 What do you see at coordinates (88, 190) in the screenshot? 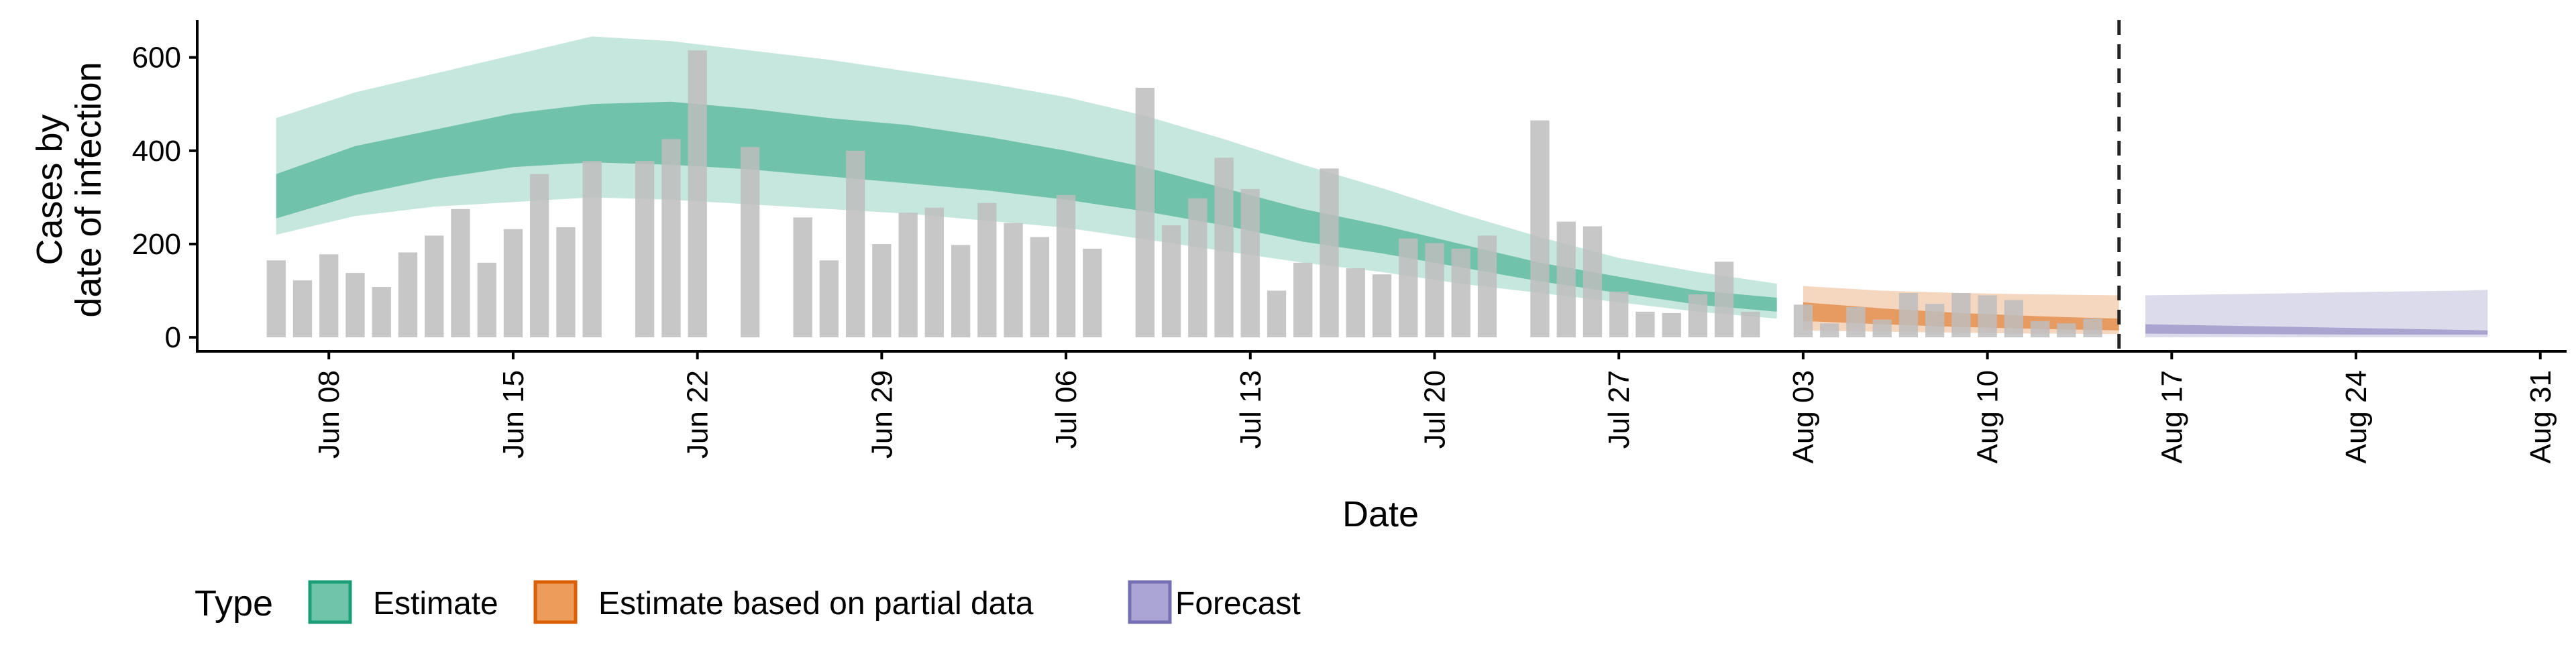
I see `y-axis-title-line-2: date of infection` at bounding box center [88, 190].